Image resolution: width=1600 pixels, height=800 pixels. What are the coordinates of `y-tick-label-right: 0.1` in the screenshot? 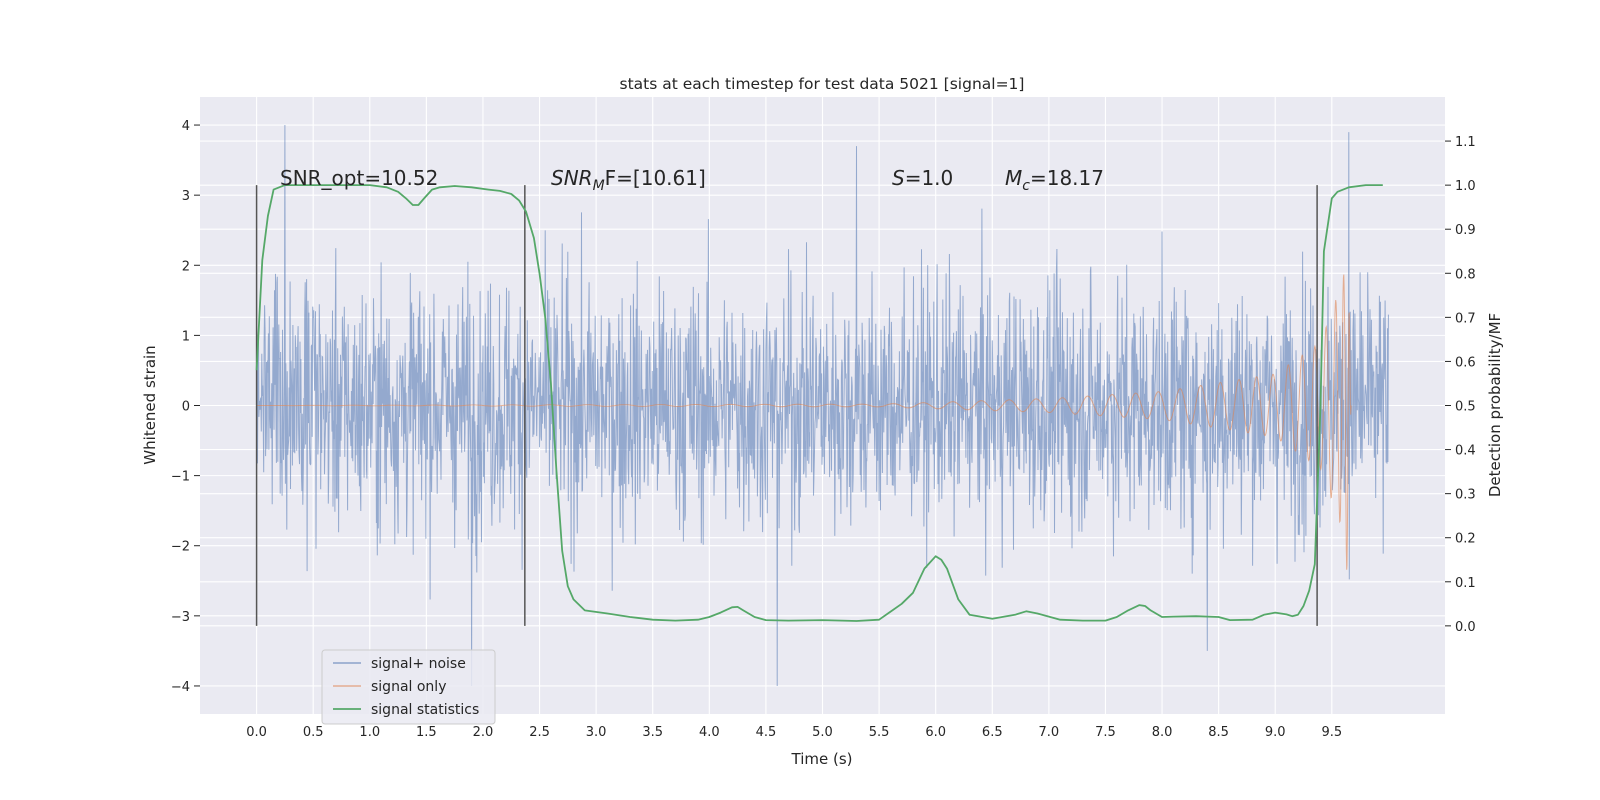 It's located at (1465, 583).